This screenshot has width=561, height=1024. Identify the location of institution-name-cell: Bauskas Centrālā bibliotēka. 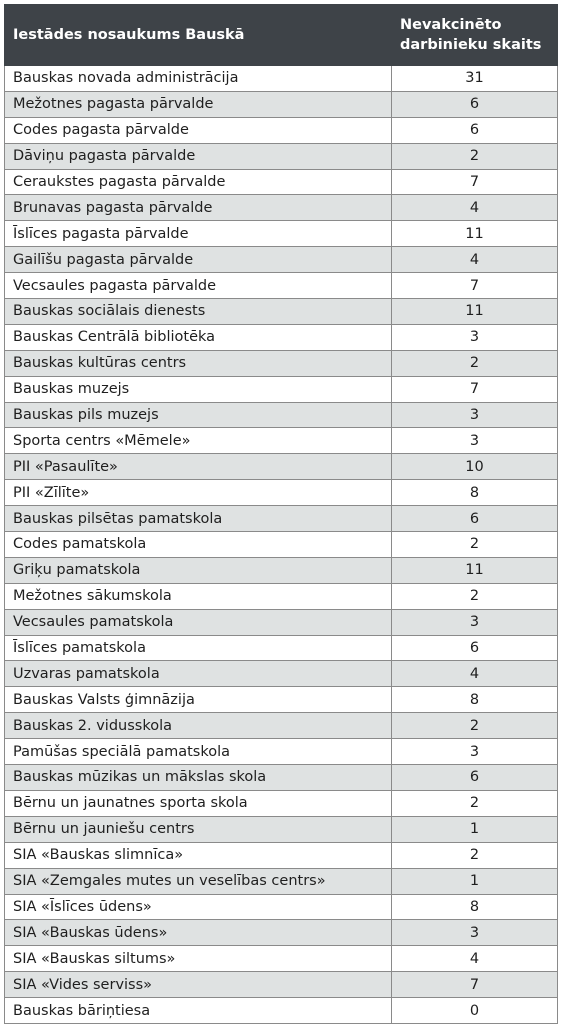
(198, 337).